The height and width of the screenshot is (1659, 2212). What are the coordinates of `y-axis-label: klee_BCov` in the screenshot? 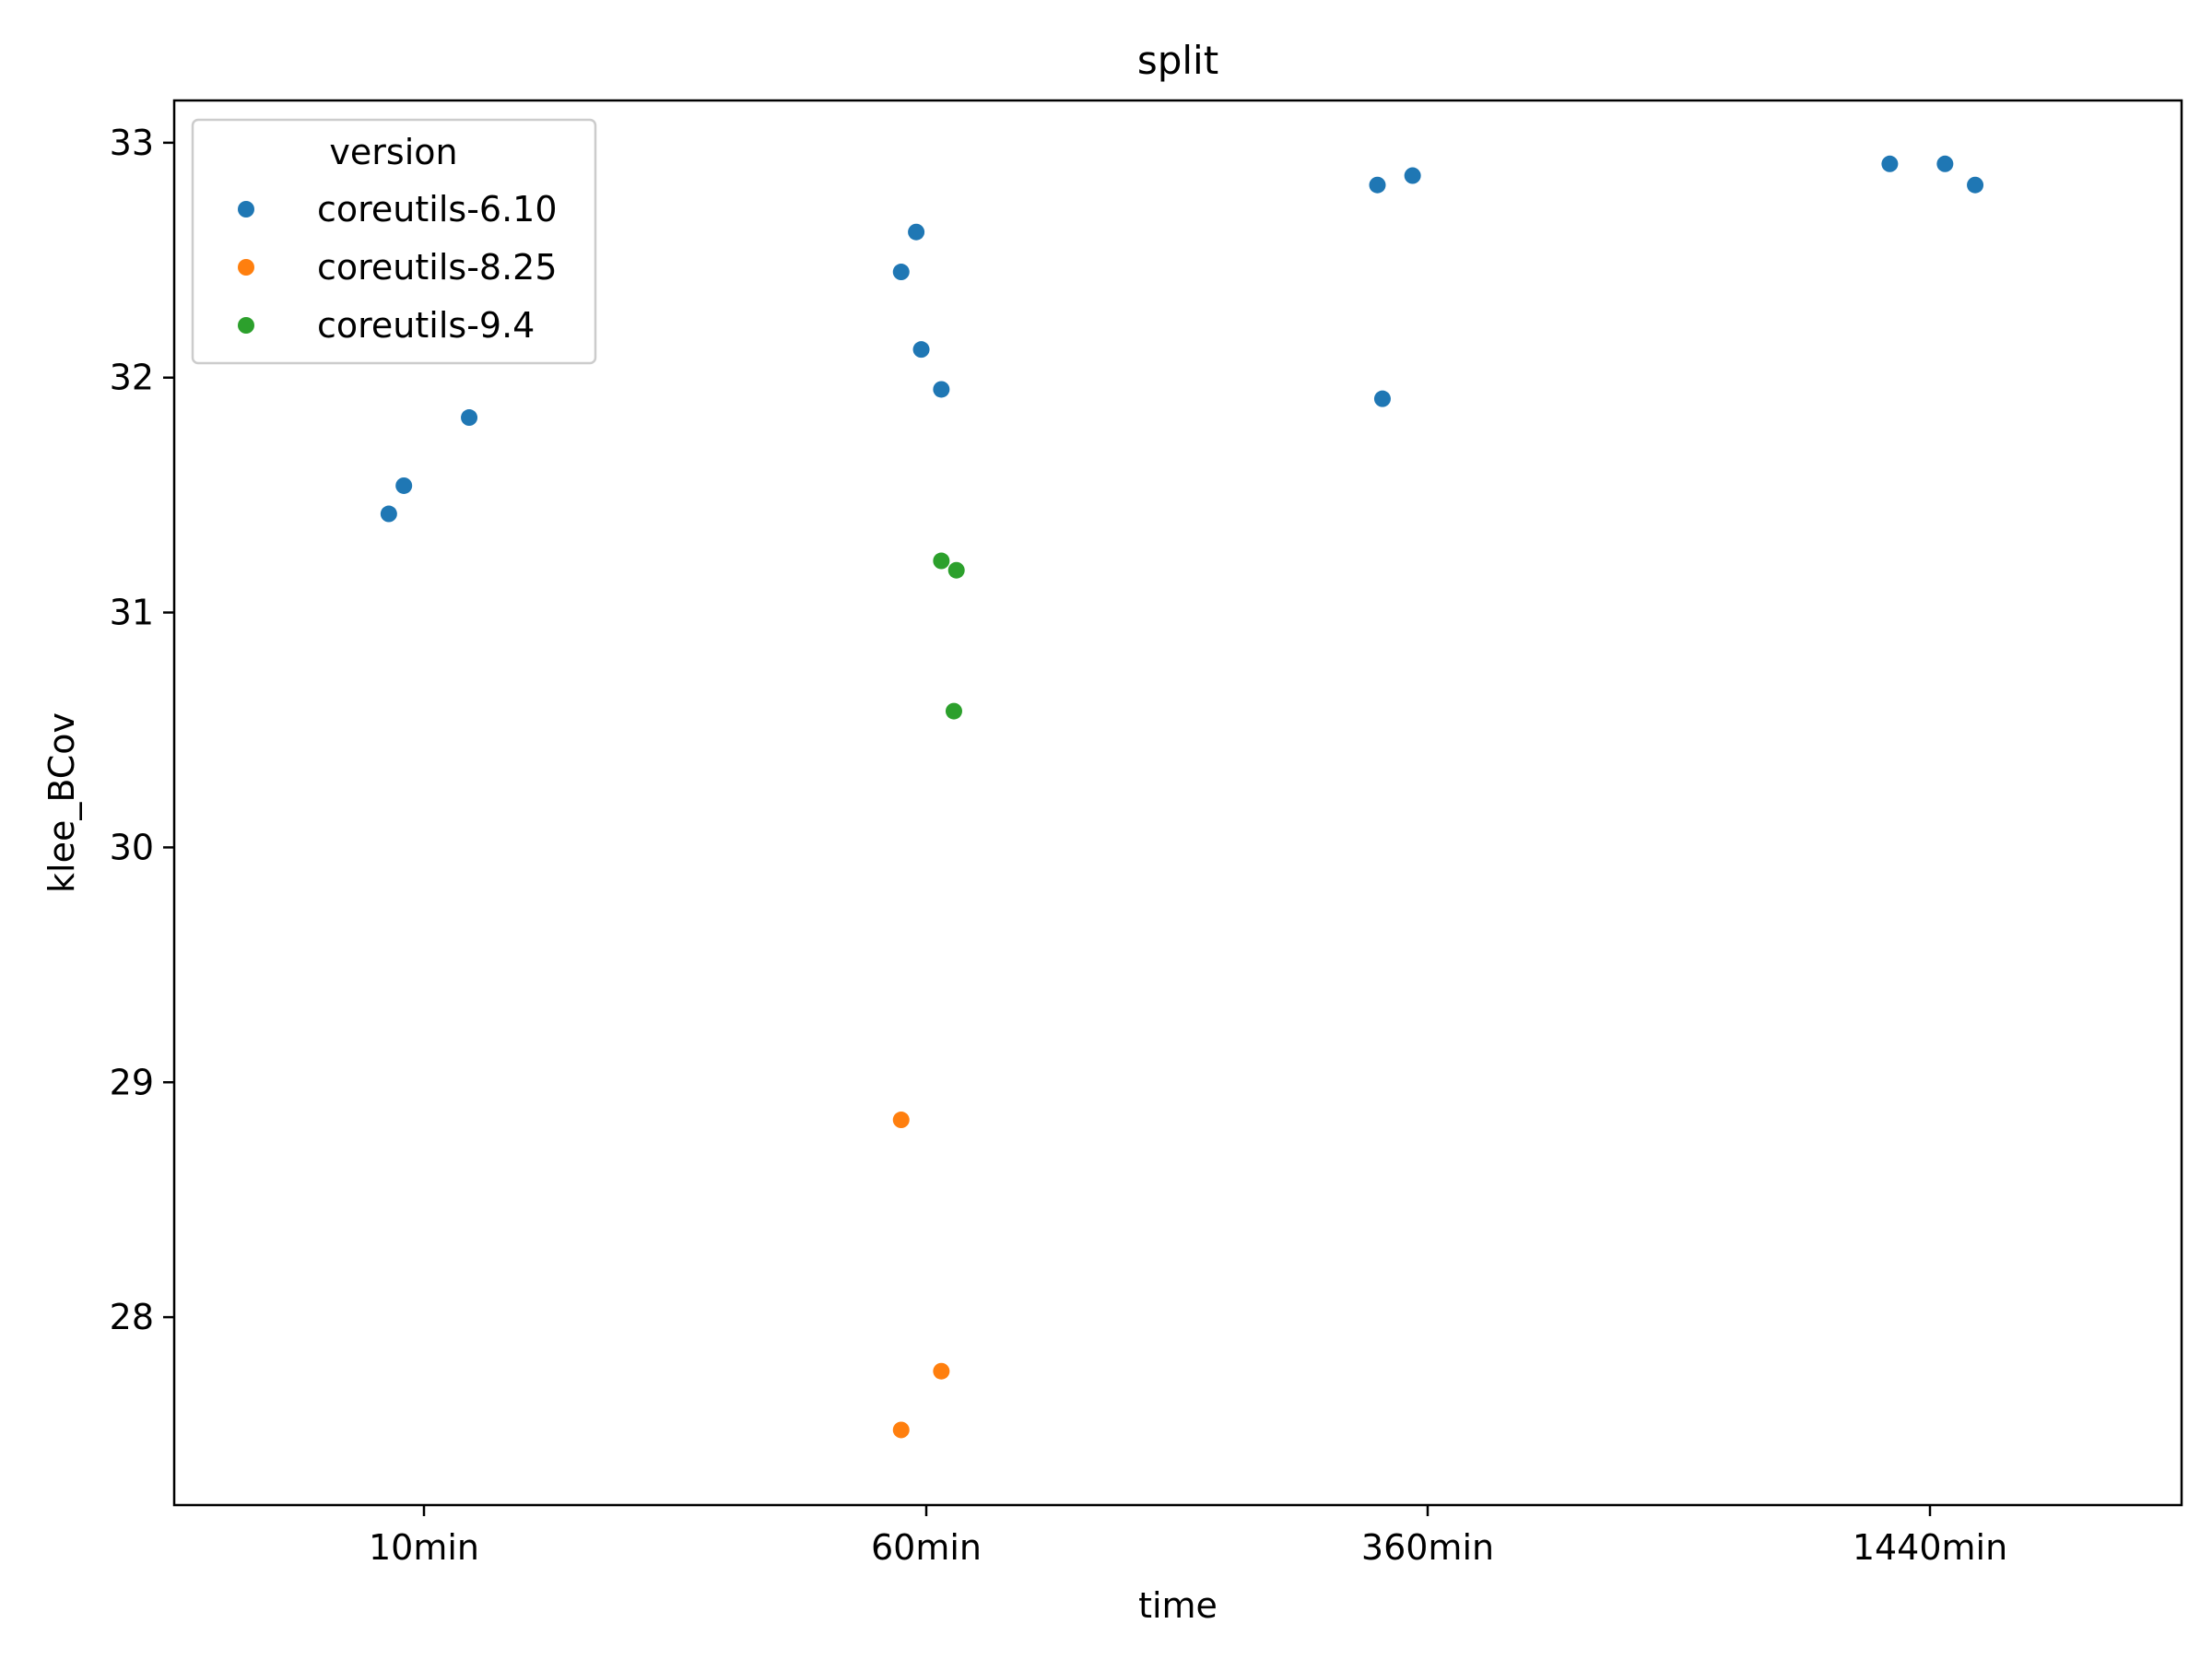 It's located at (61, 802).